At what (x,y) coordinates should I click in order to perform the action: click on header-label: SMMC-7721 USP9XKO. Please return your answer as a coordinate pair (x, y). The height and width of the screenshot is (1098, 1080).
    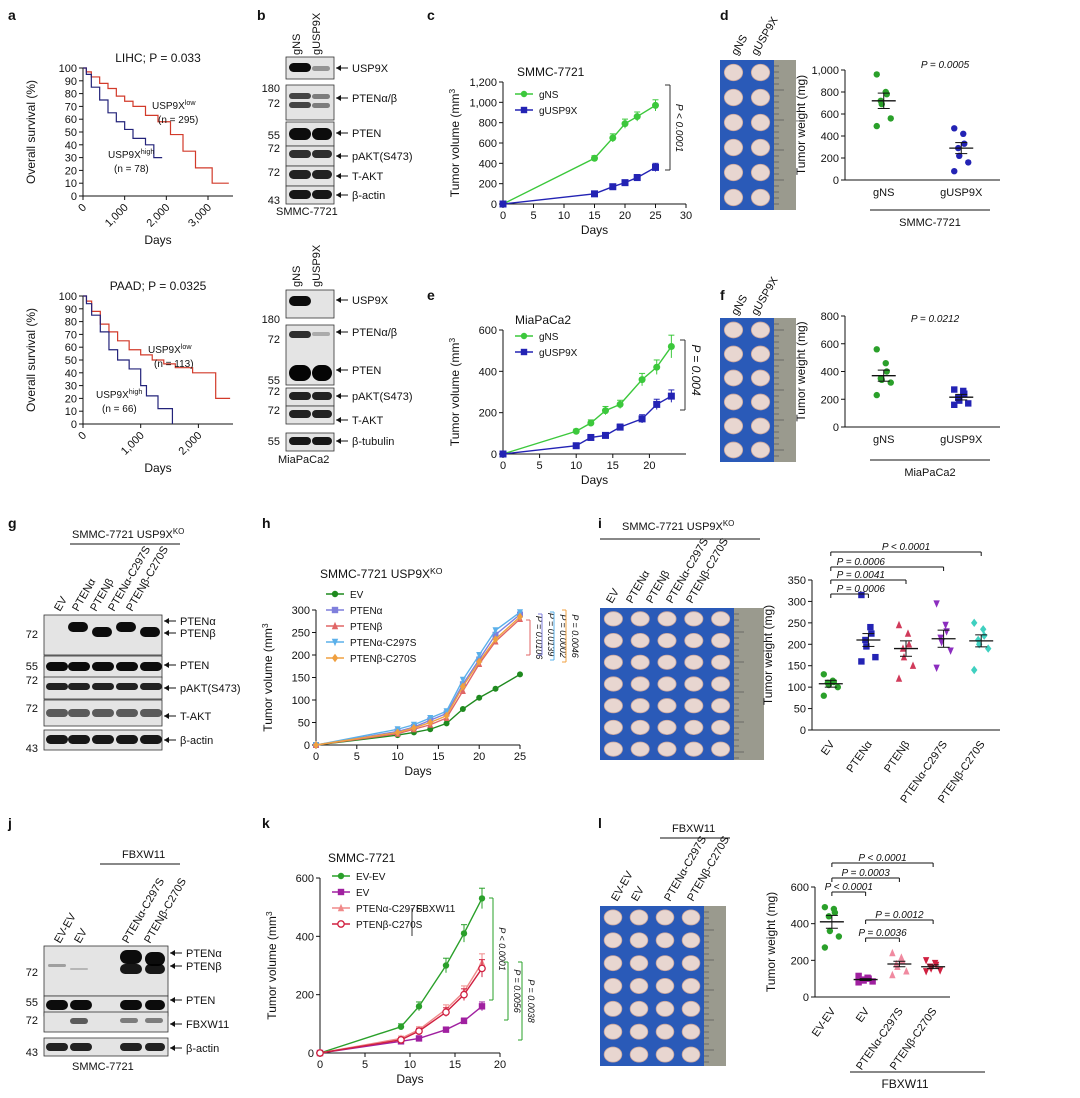
    Looking at the image, I should click on (128, 534).